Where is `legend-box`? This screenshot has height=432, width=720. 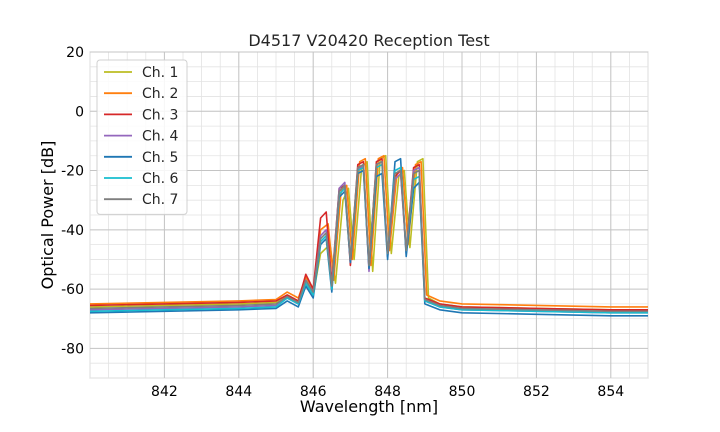 legend-box is located at coordinates (142, 137).